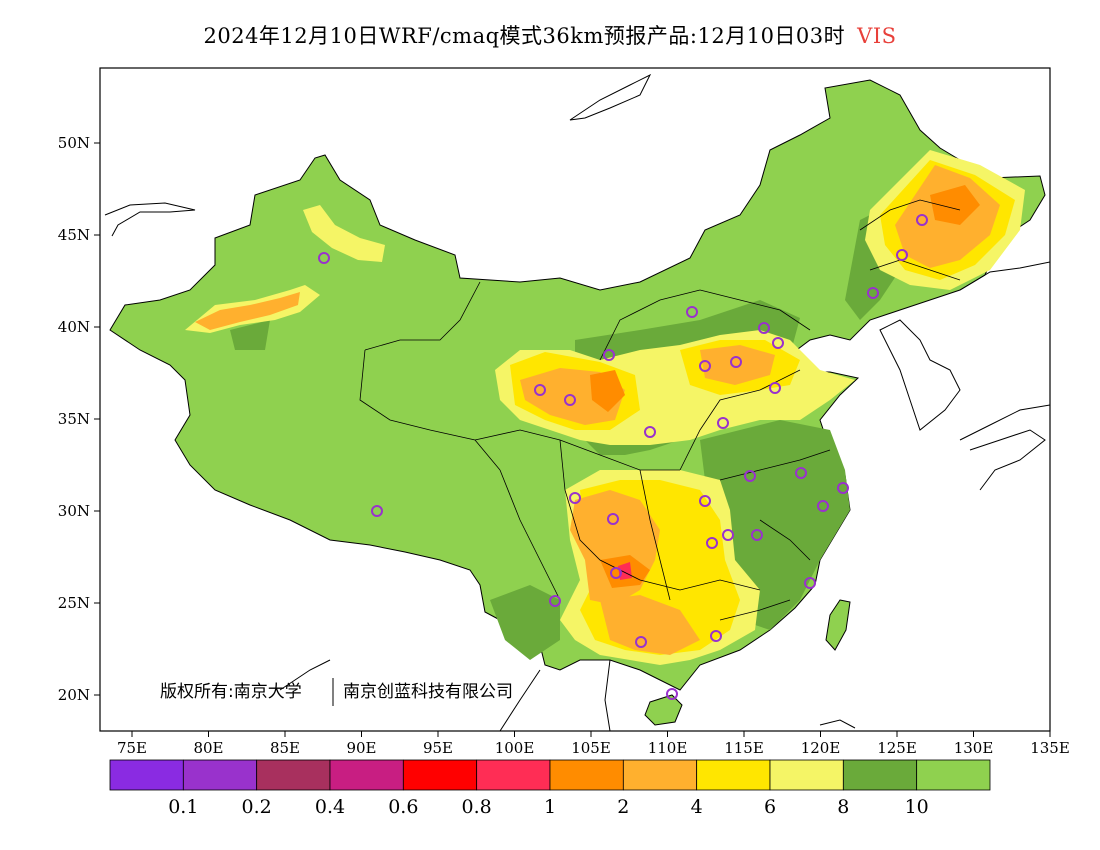 The height and width of the screenshot is (850, 1100). What do you see at coordinates (515, 748) in the screenshot?
I see `lon-tick-label: 100E` at bounding box center [515, 748].